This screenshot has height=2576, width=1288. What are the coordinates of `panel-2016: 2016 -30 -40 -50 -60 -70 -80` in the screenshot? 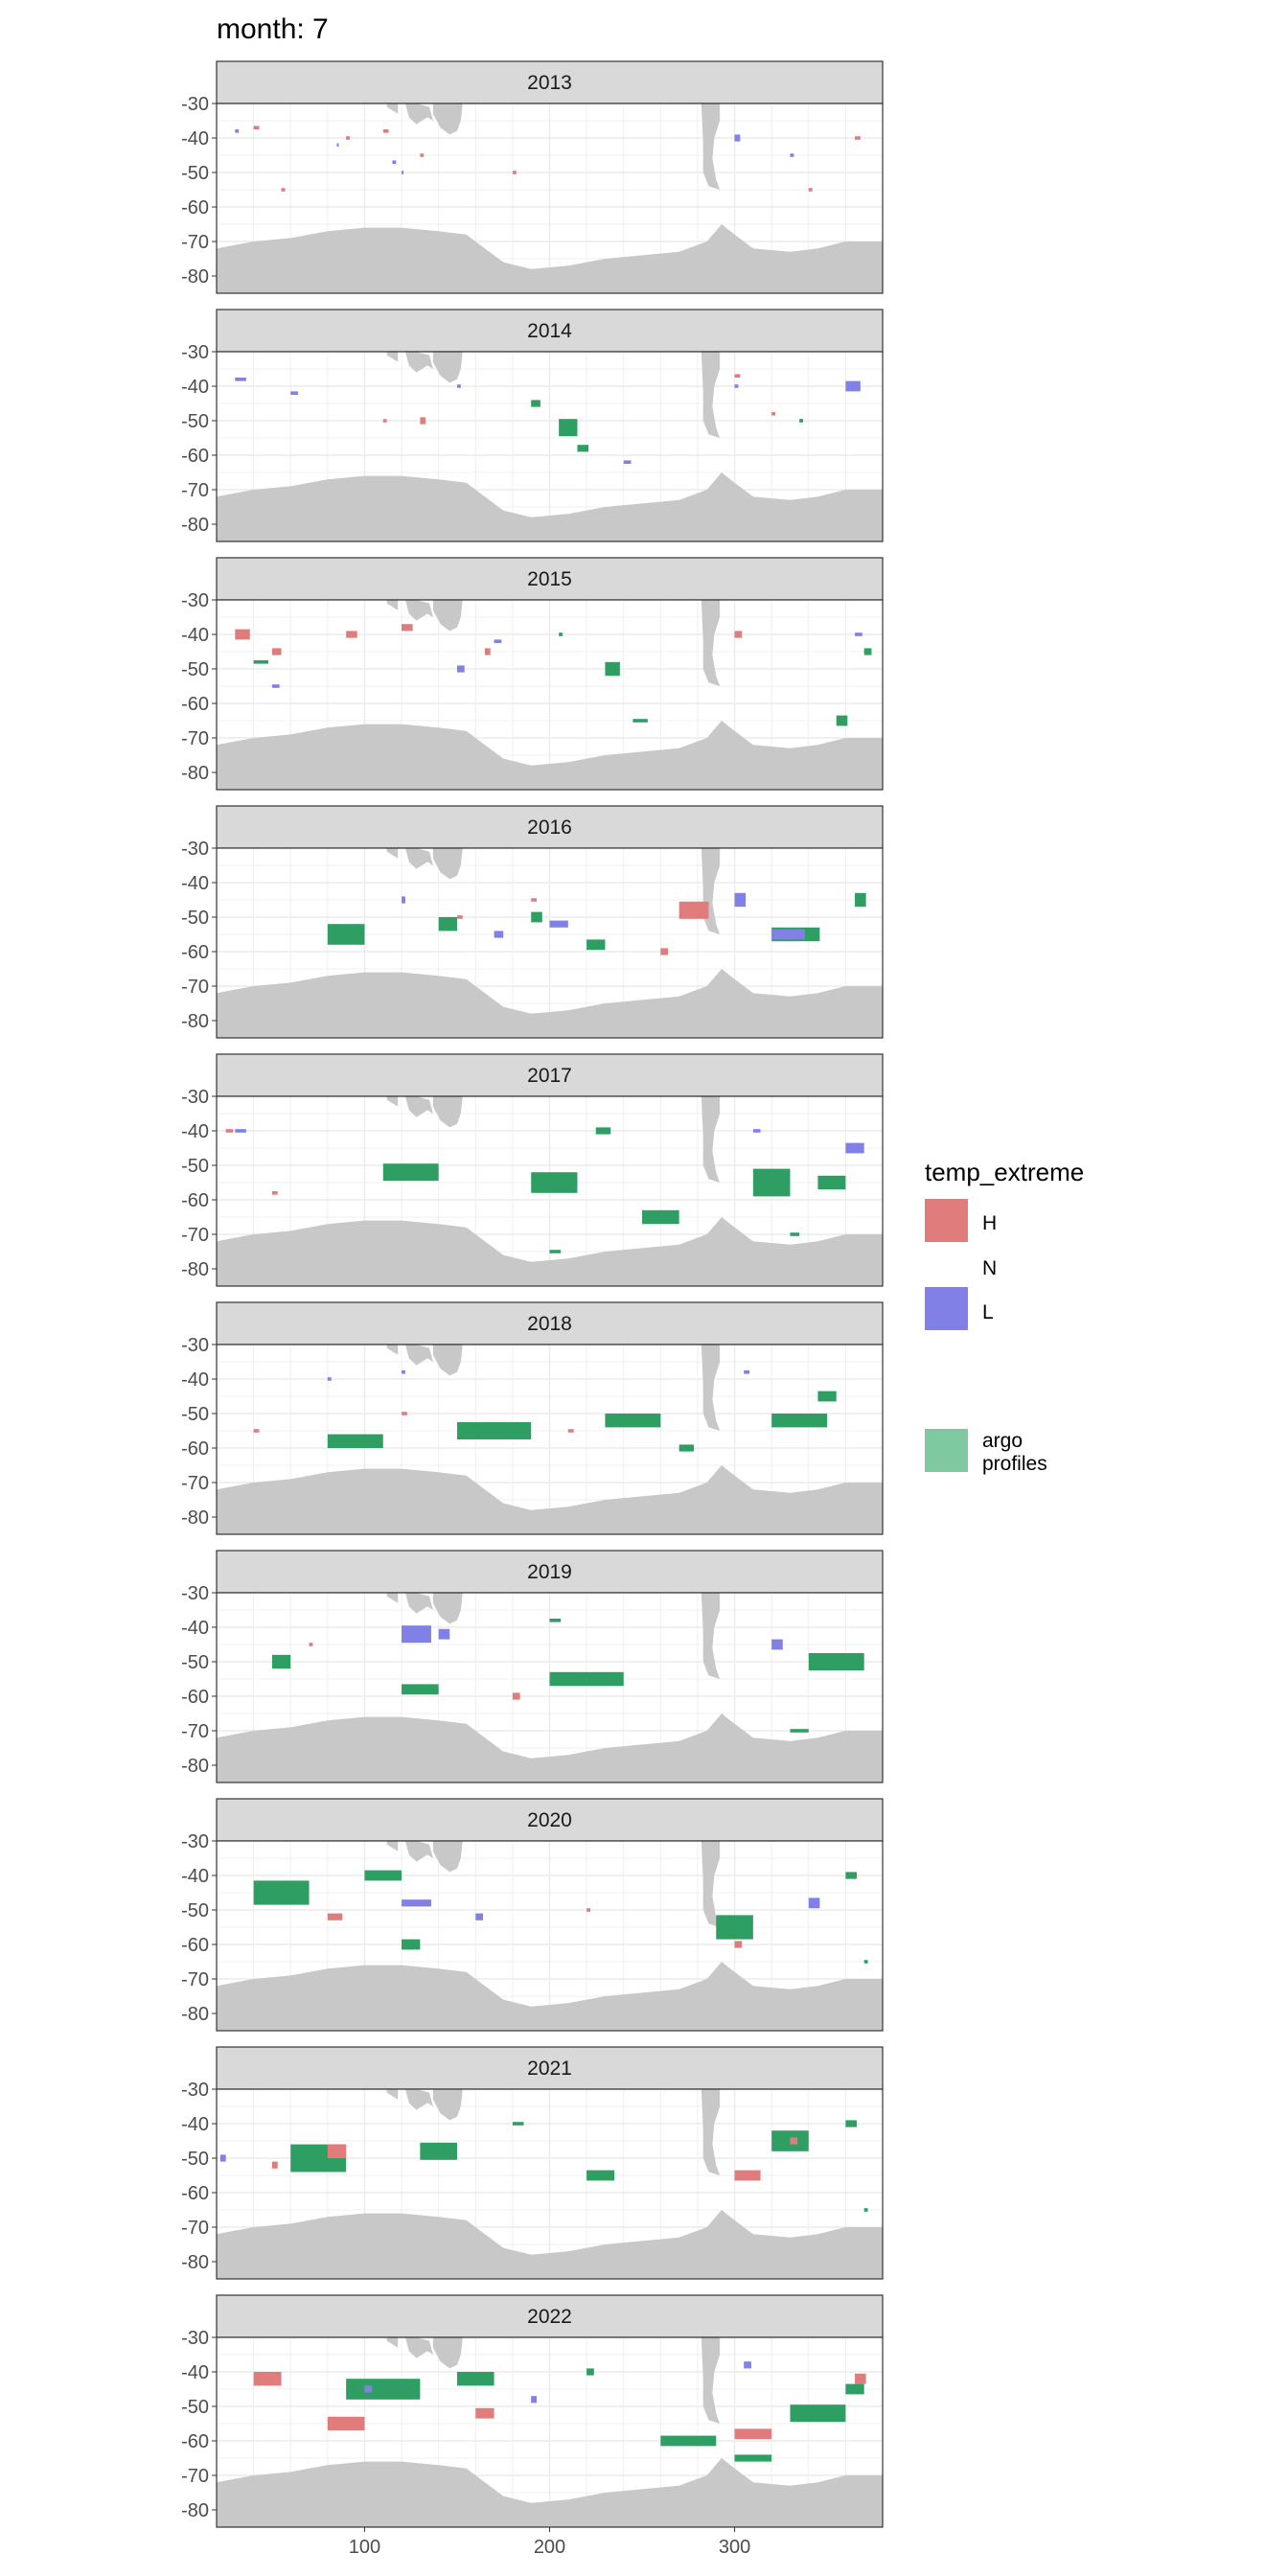 It's located at (532, 922).